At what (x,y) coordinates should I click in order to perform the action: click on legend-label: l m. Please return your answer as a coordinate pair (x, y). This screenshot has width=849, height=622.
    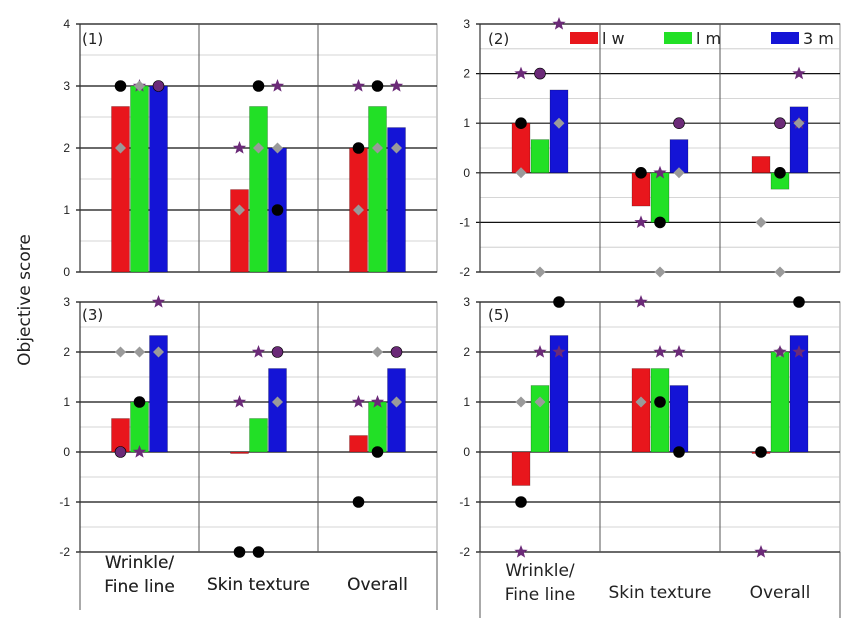
    Looking at the image, I should click on (708, 38).